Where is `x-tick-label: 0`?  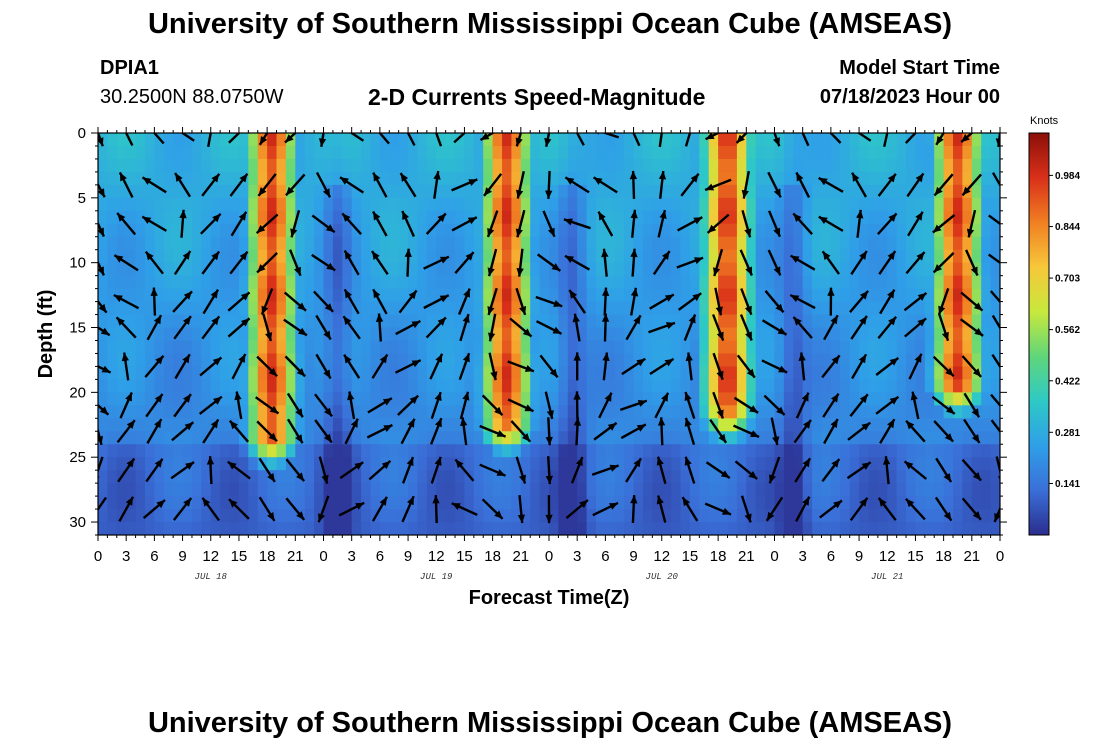 x-tick-label: 0 is located at coordinates (98, 556).